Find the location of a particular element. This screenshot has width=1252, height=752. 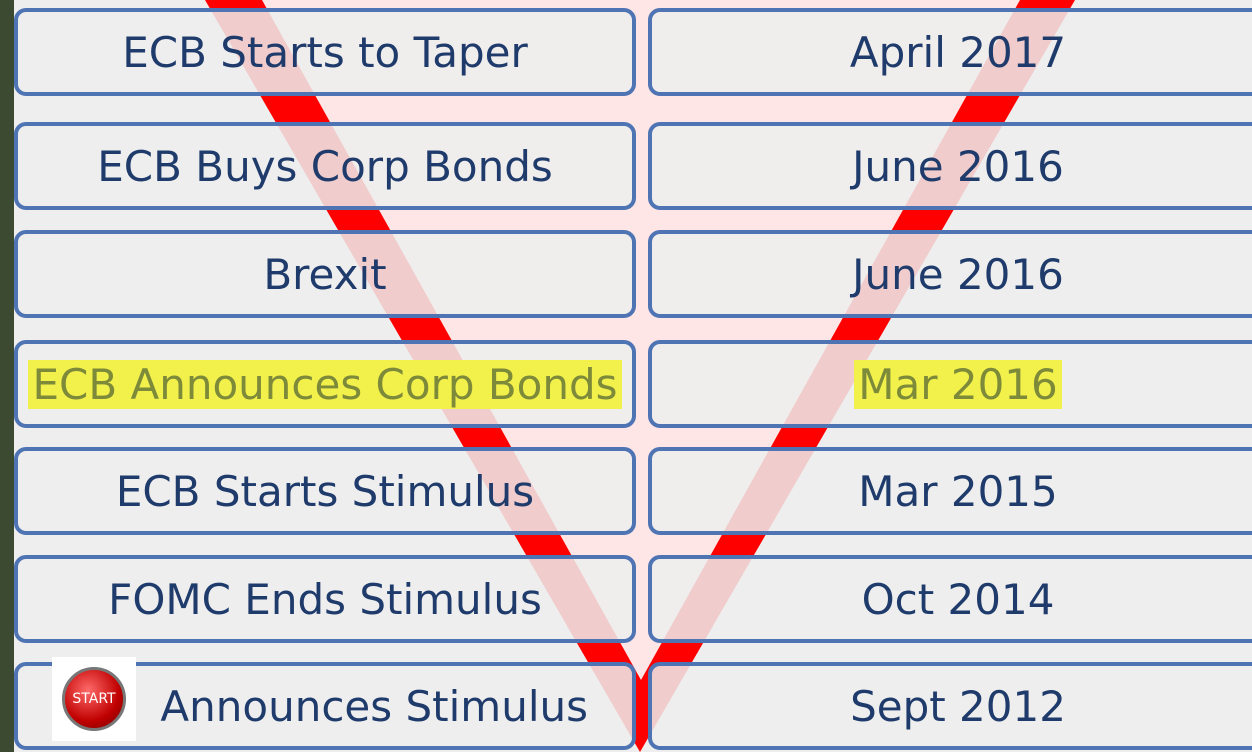

event-text: ECB Announces Corp Bonds is located at coordinates (325, 384).